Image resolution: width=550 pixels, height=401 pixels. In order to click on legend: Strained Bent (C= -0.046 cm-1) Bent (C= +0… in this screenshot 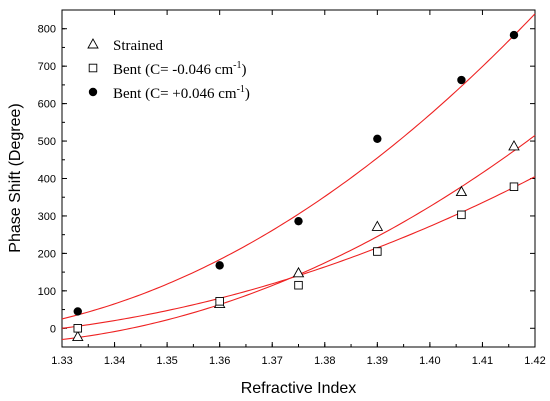, I will do `click(168, 70)`.